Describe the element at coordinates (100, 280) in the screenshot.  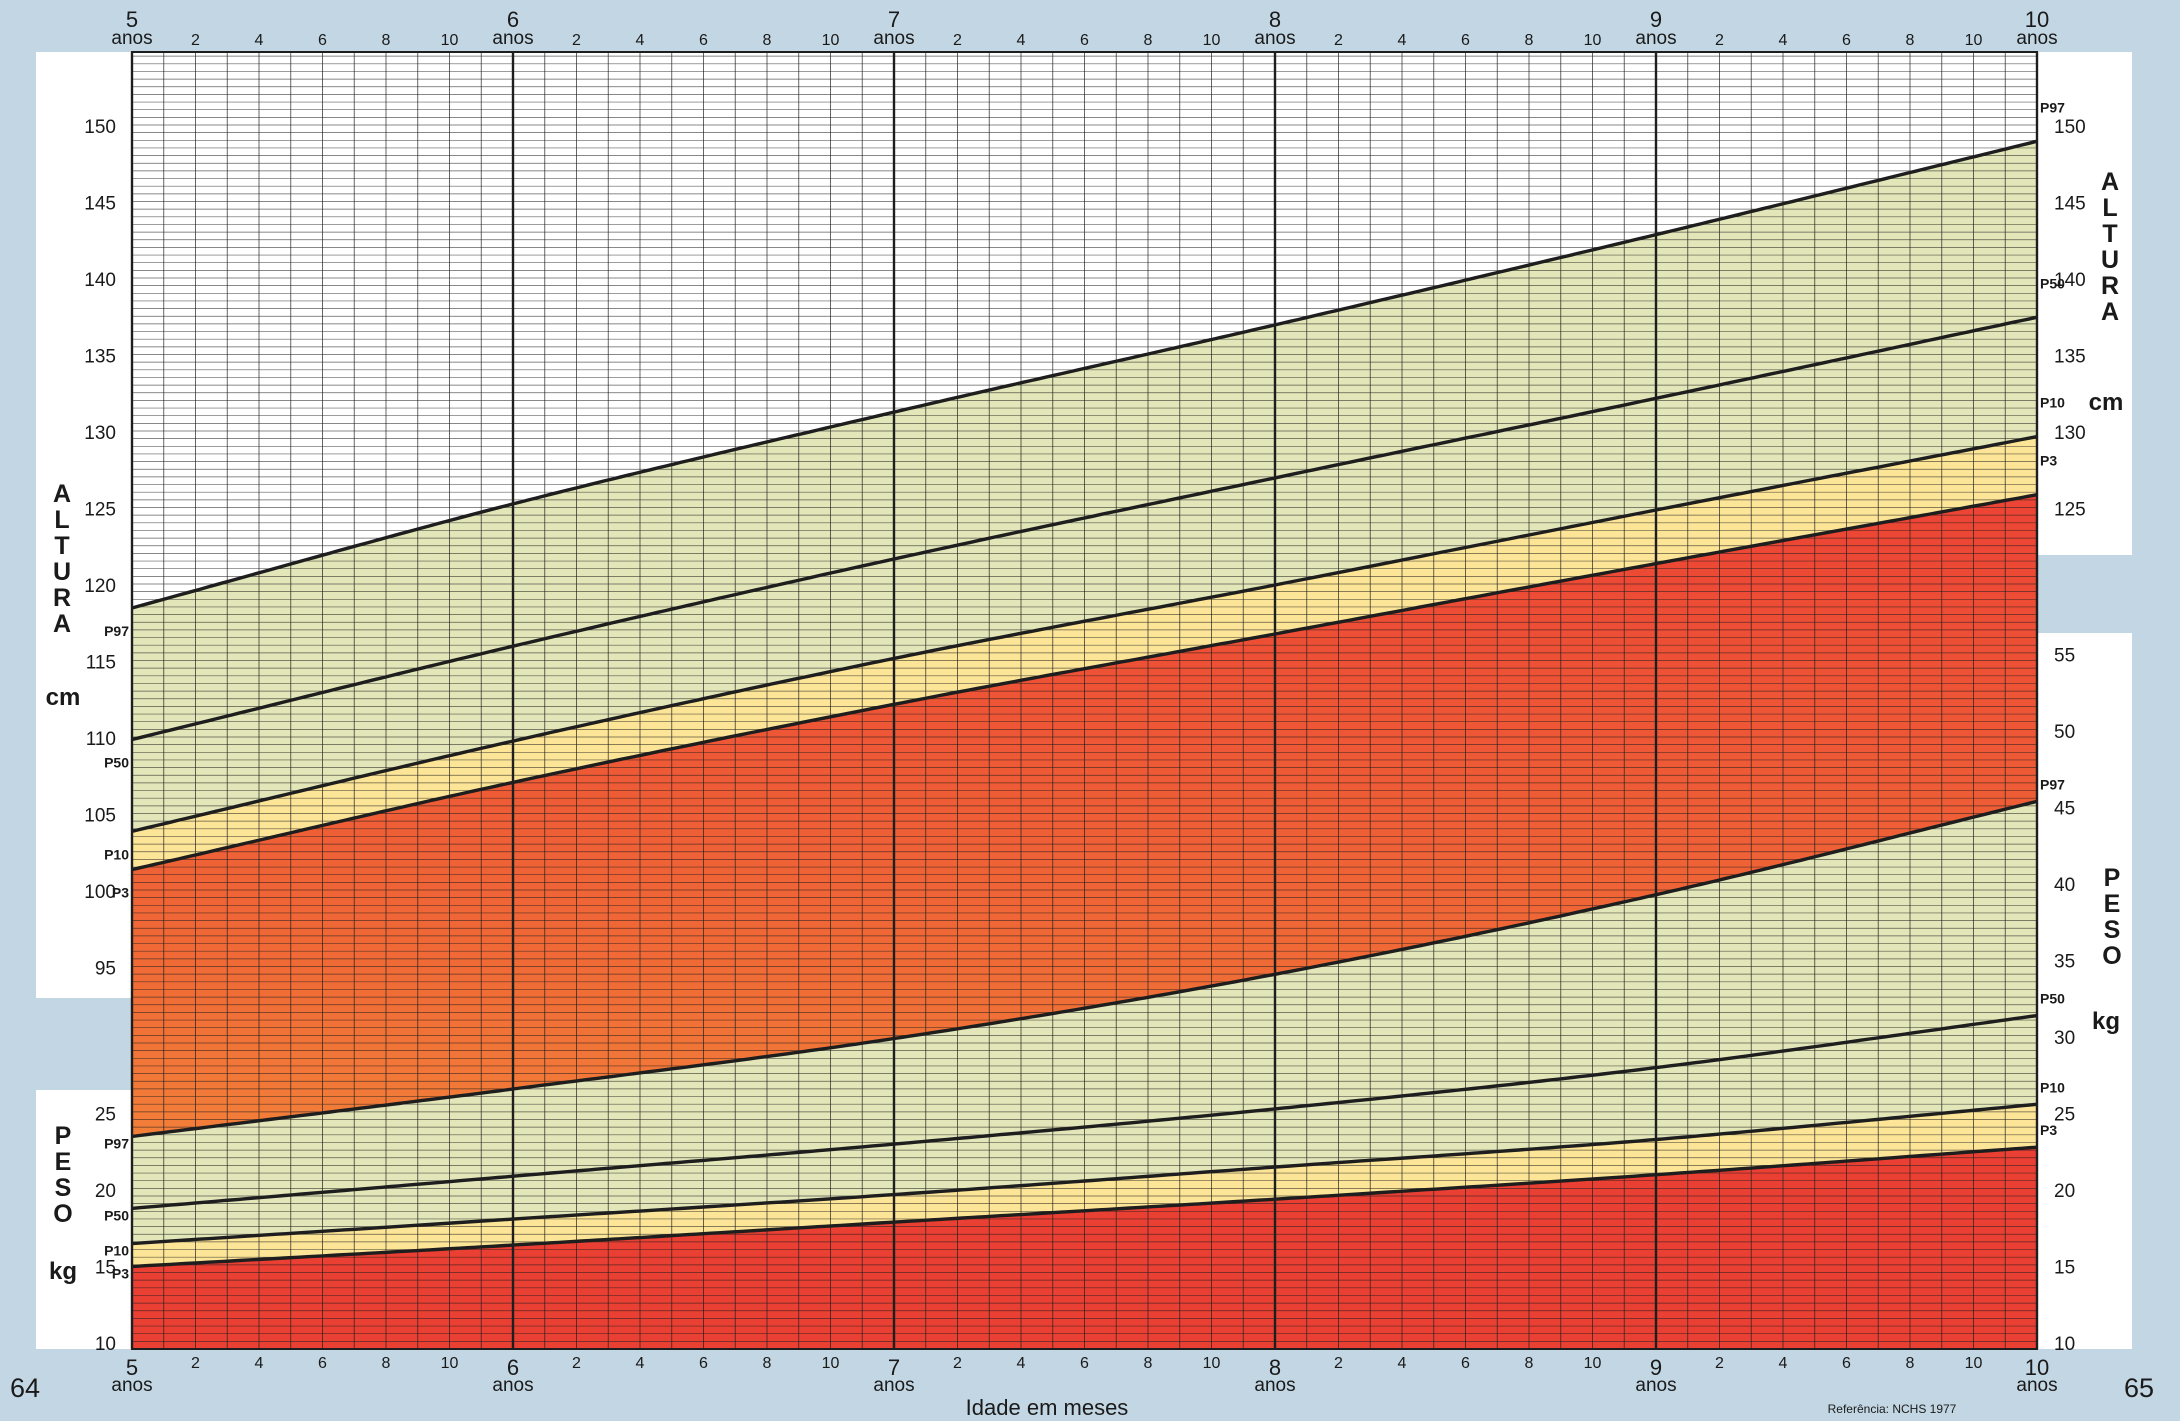
I see `left-height-tick: 140` at that location.